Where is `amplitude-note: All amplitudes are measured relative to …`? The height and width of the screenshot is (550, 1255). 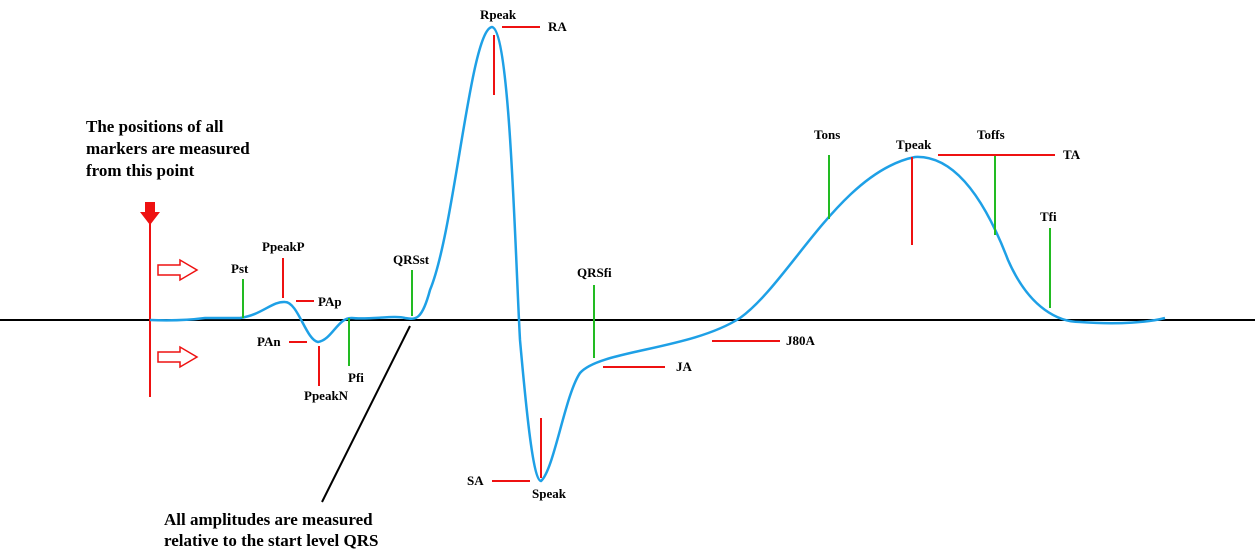 amplitude-note: All amplitudes are measured relative to … is located at coordinates (271, 530).